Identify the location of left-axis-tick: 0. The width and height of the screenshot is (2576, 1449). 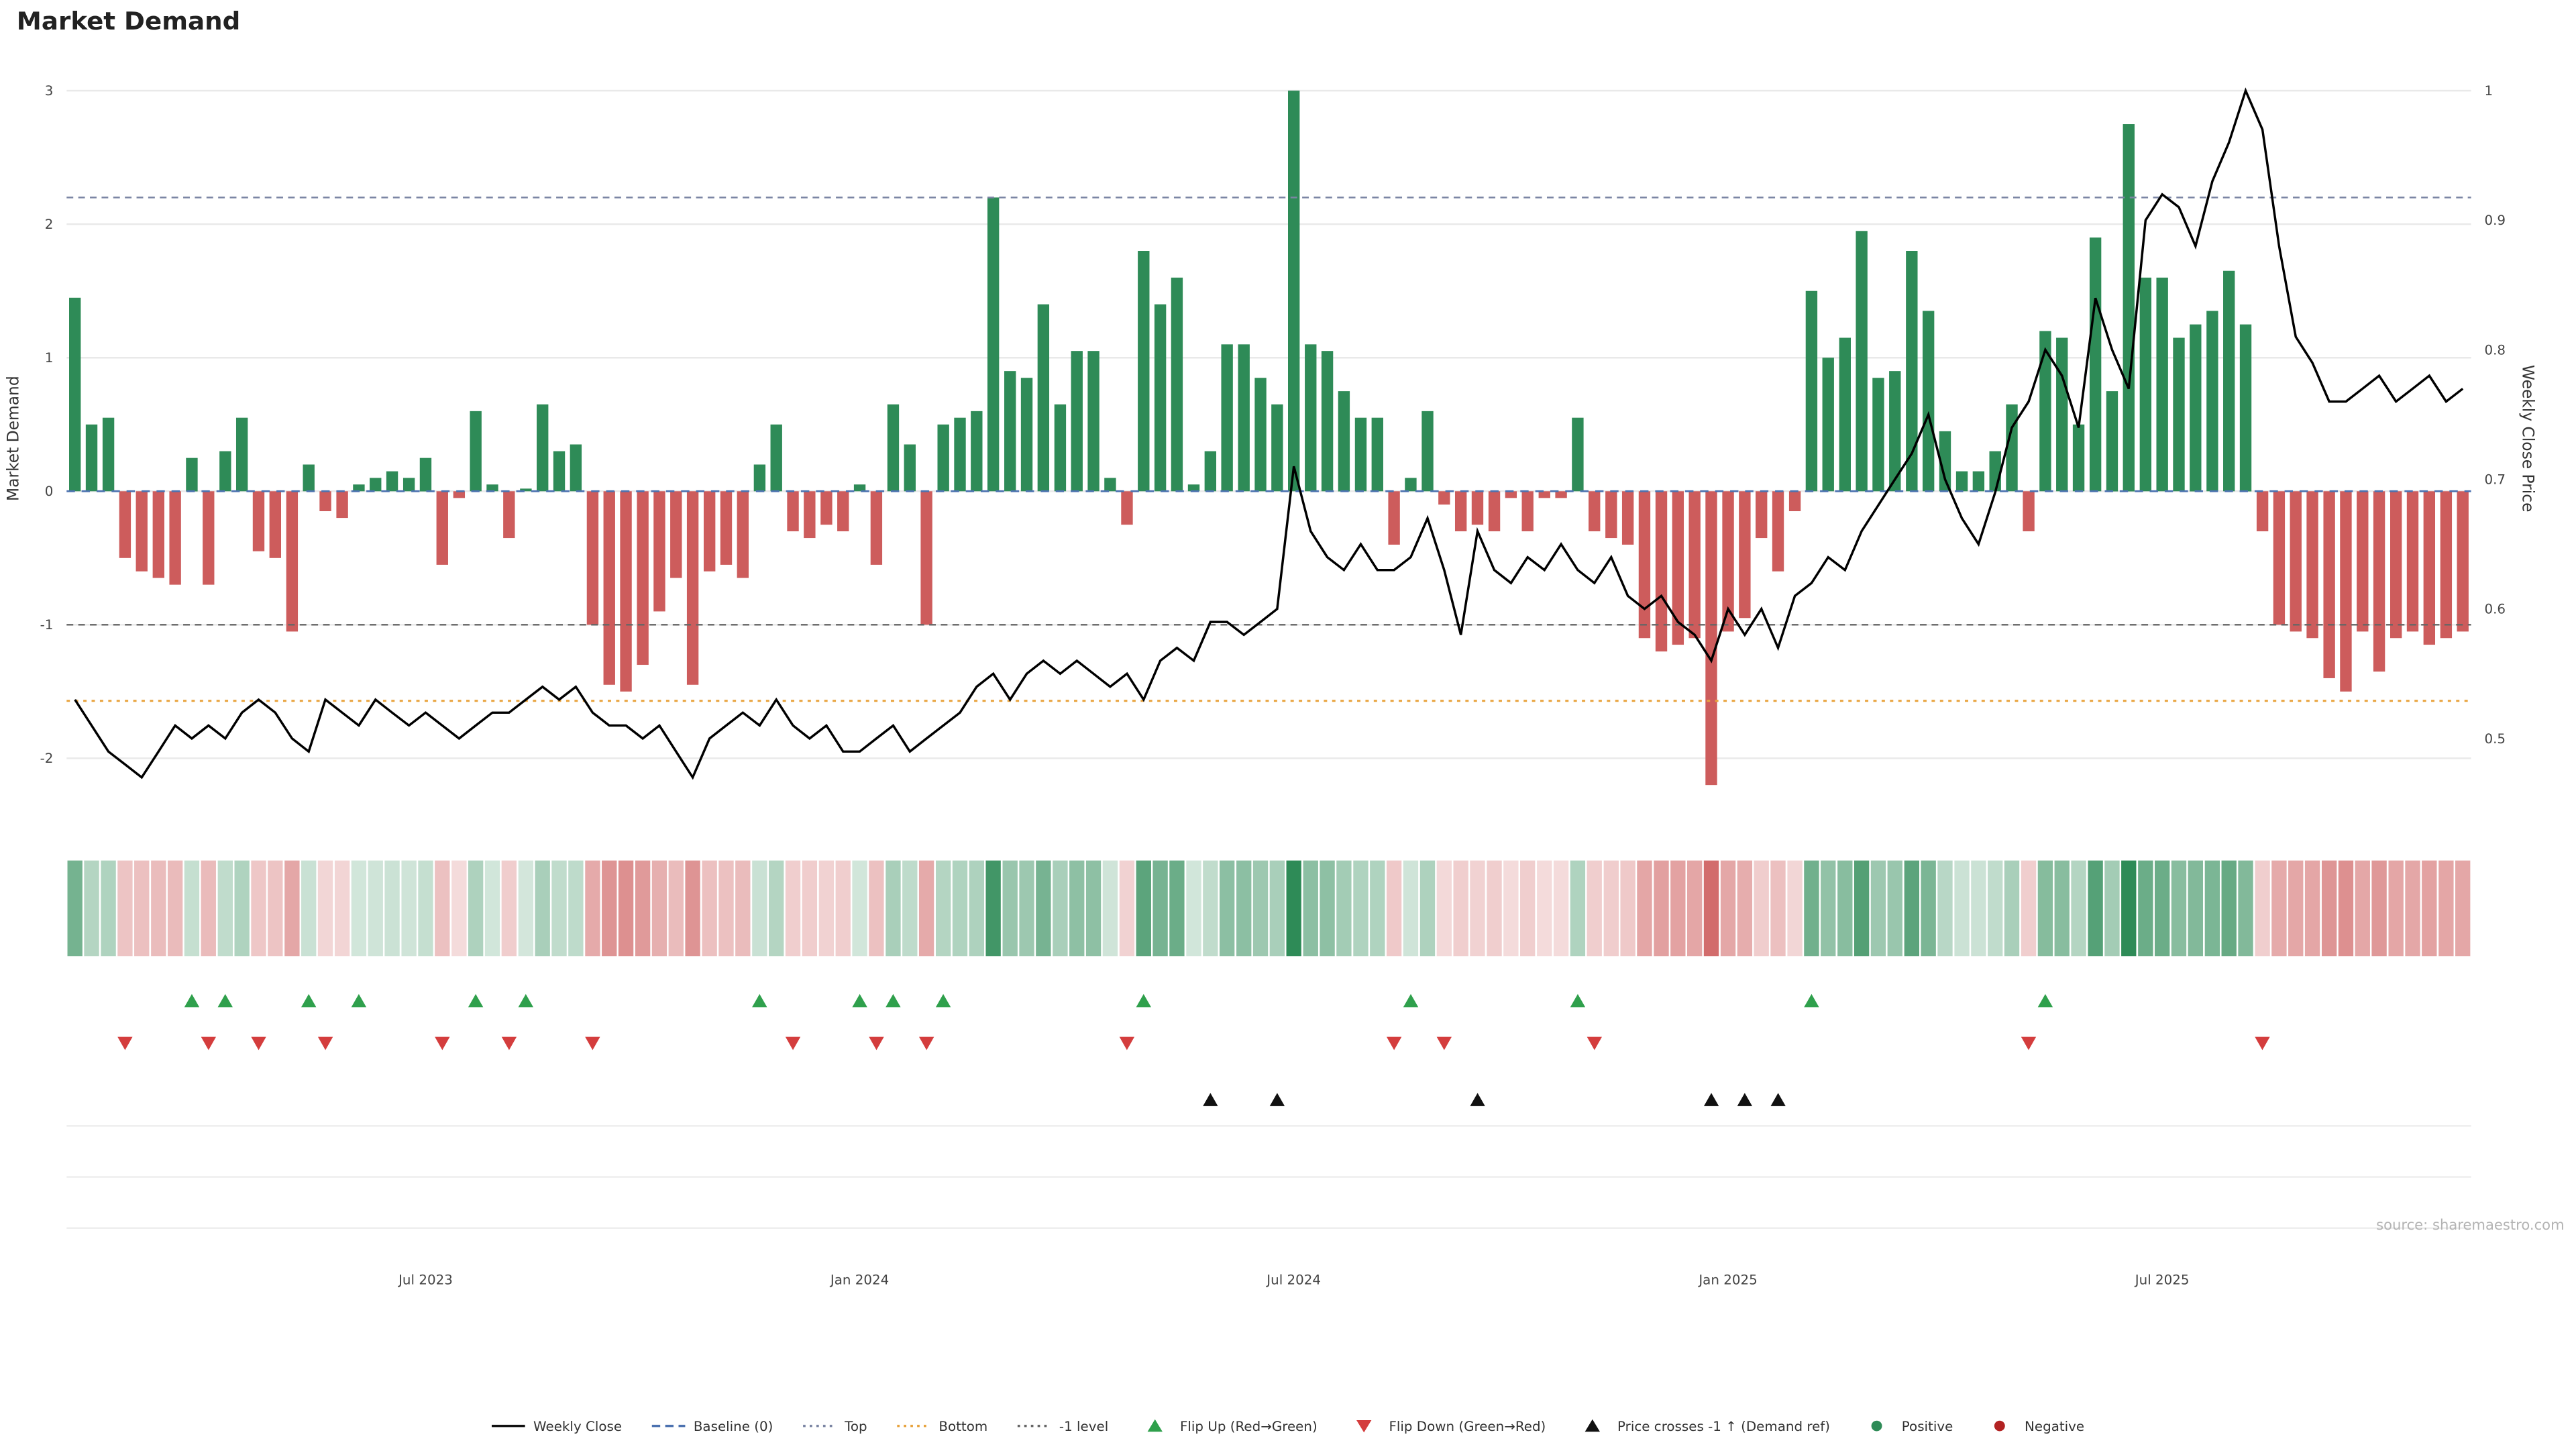
(49, 491).